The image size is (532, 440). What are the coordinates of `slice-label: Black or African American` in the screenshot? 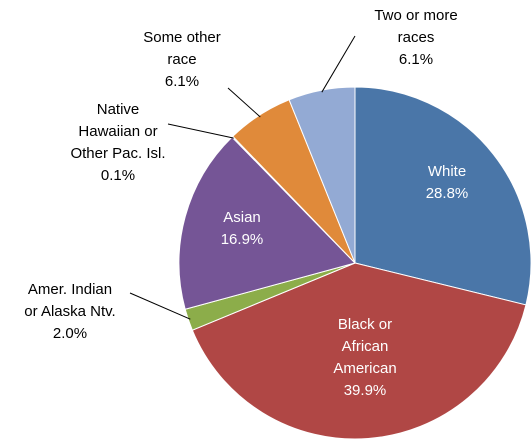 It's located at (364, 346).